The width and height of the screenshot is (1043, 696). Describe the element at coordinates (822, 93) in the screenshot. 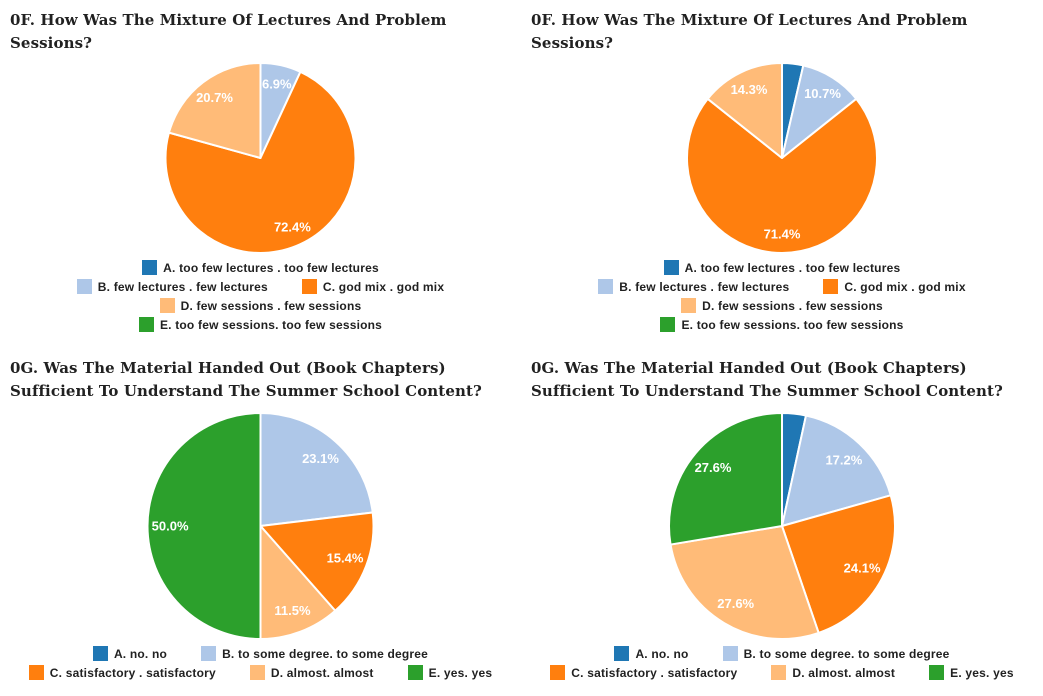

I see `slice-percent-label: 10.7%` at that location.